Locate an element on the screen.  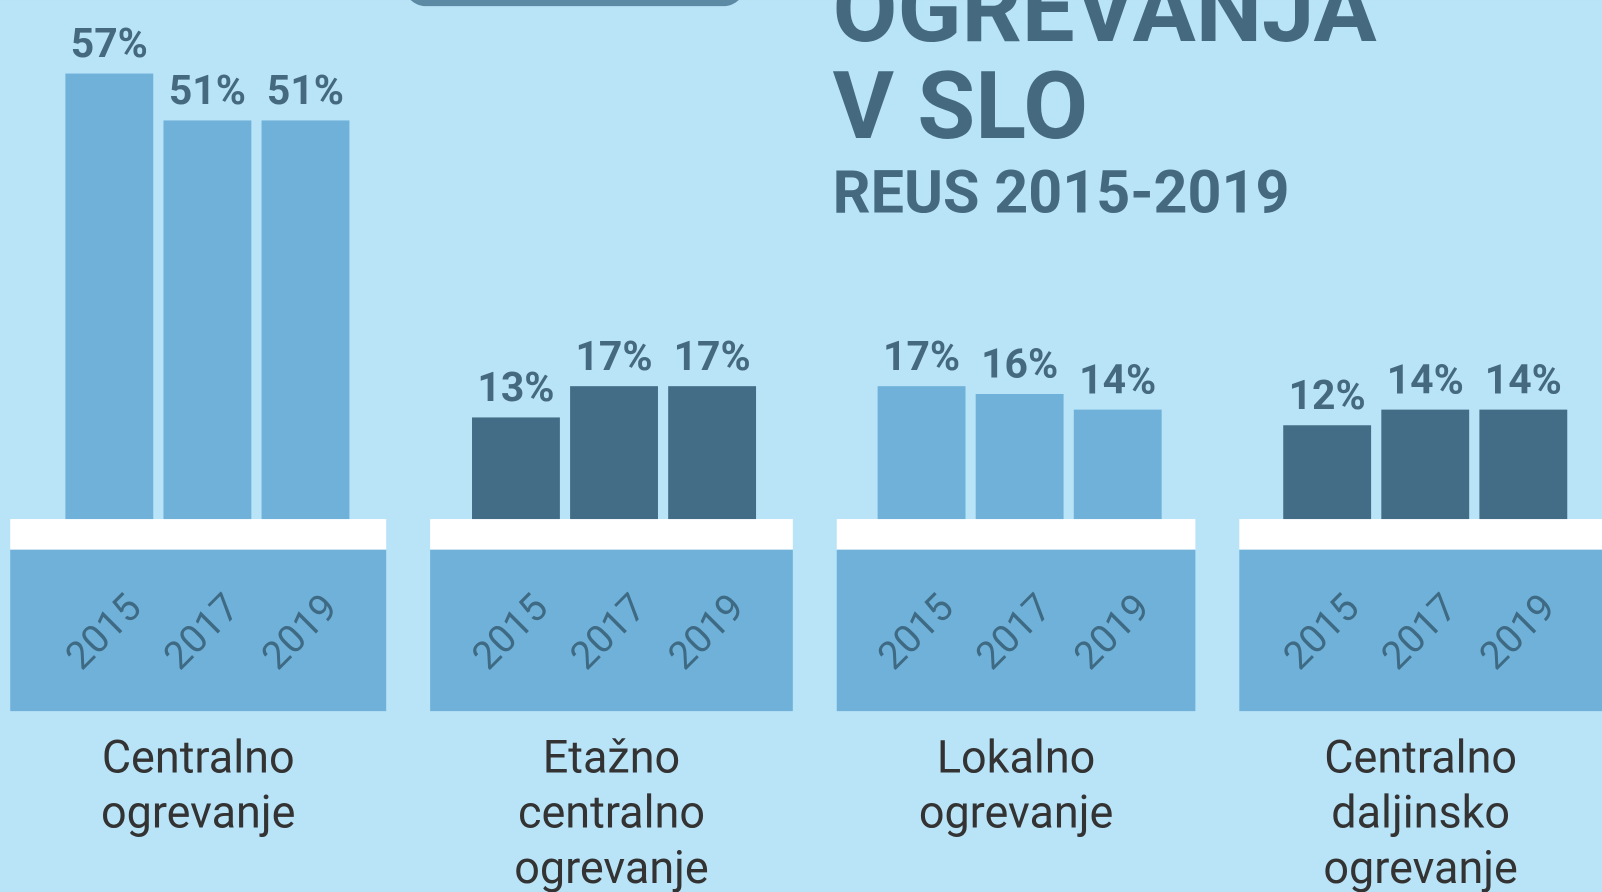
category-label: daljinsko is located at coordinates (1420, 812).